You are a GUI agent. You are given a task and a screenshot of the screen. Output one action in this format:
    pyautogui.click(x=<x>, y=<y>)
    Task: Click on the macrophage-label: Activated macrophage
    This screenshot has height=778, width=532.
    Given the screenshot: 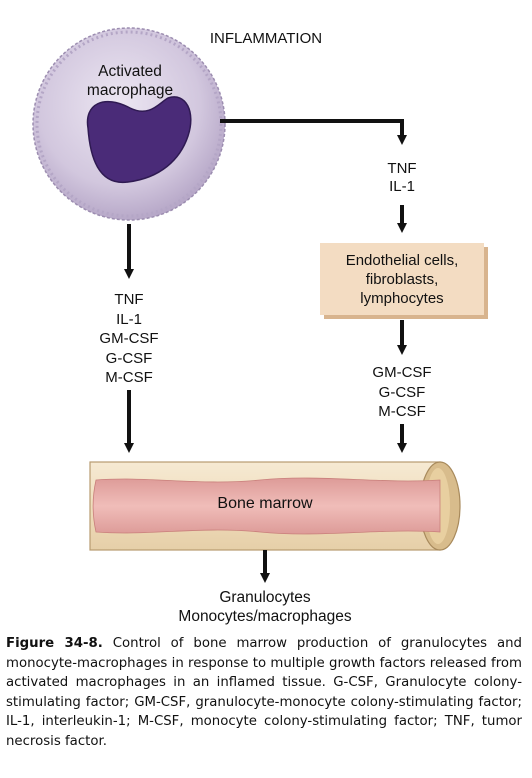 What is the action you would take?
    pyautogui.click(x=130, y=81)
    